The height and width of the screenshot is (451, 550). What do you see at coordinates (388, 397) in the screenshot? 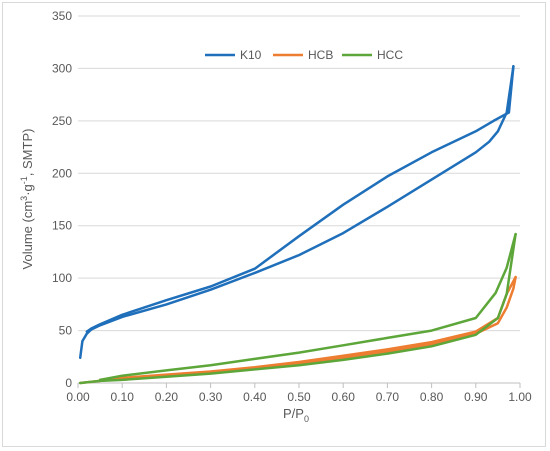
I see `x-tick-label: 0.70` at bounding box center [388, 397].